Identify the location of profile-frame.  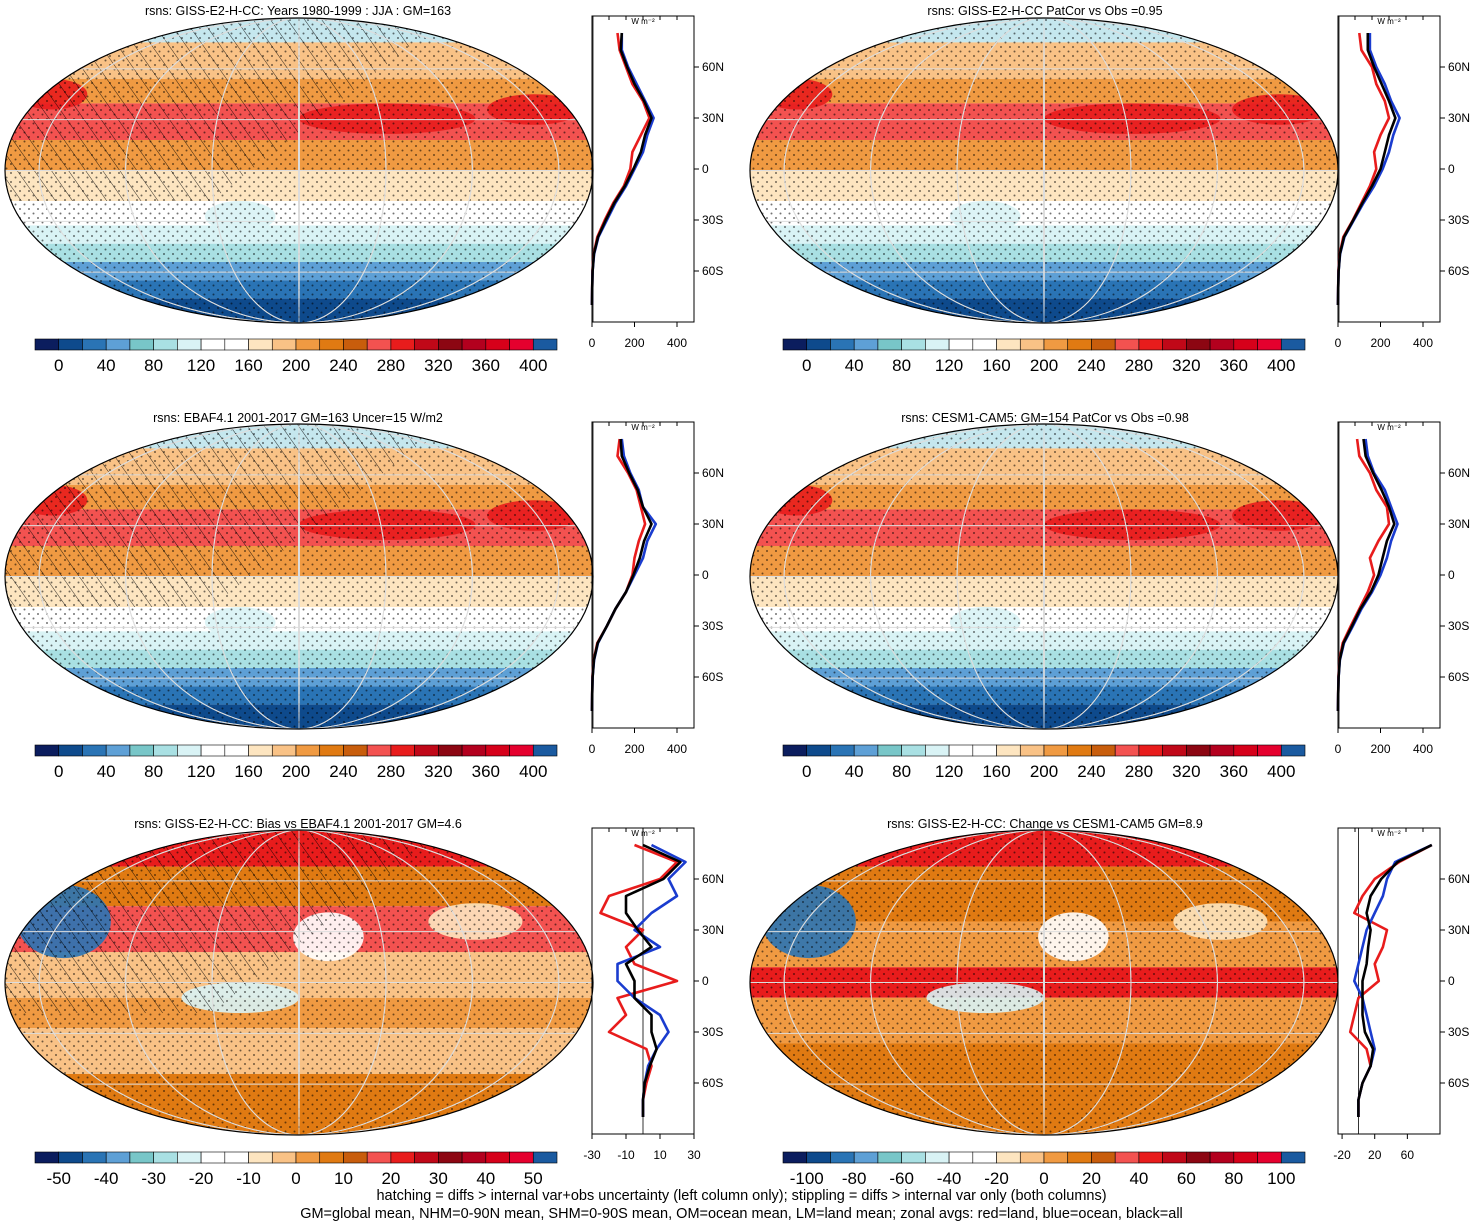
(1389, 169).